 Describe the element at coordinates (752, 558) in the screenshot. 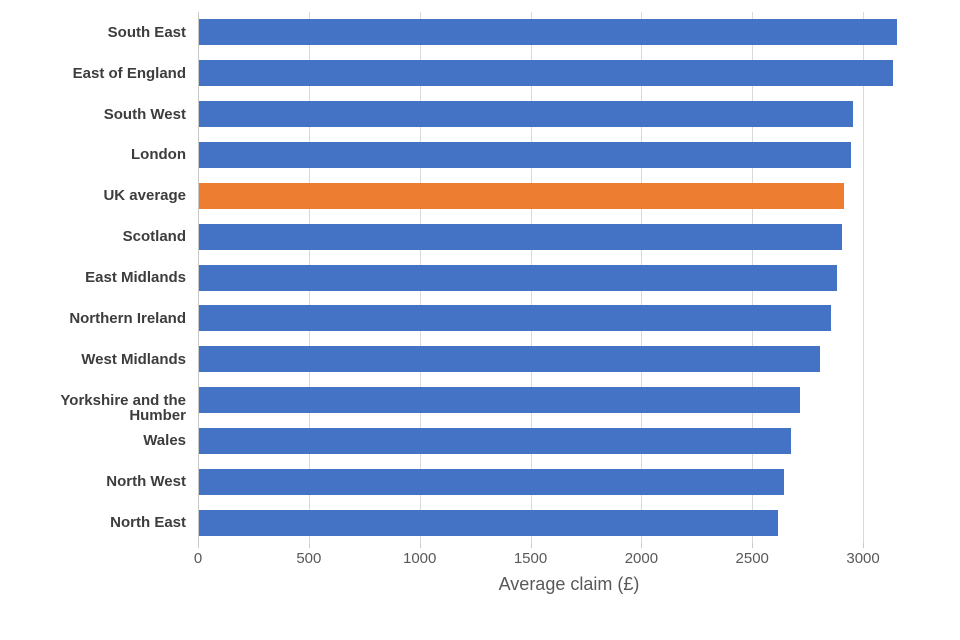

I see `x-tick-label: 2500` at that location.